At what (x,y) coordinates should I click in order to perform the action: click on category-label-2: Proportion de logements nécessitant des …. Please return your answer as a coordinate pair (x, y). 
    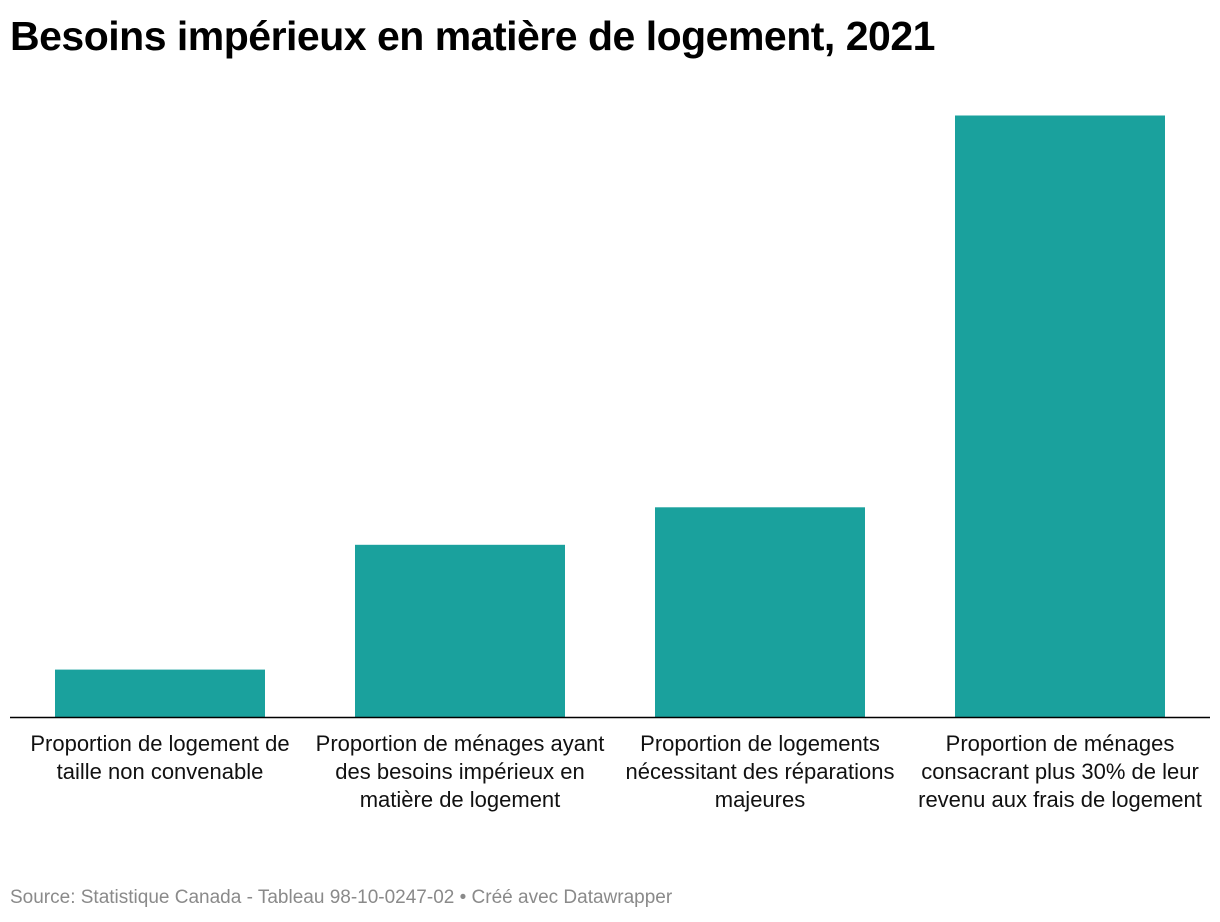
    Looking at the image, I should click on (760, 771).